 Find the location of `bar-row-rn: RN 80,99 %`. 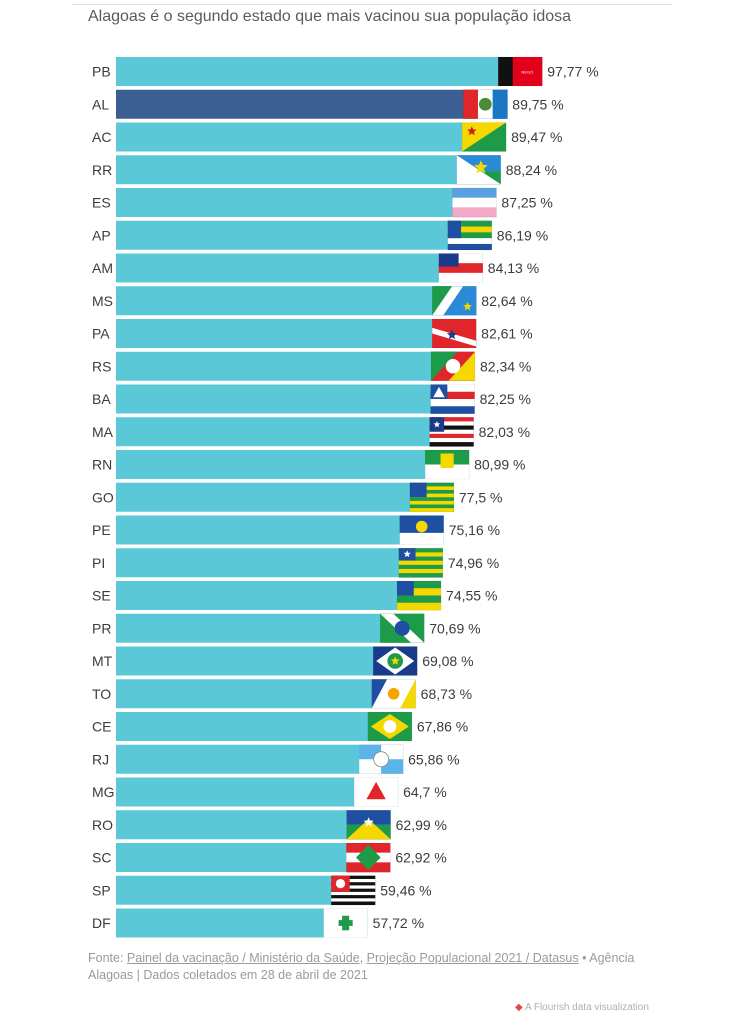

bar-row-rn: RN 80,99 % is located at coordinates (308, 464).